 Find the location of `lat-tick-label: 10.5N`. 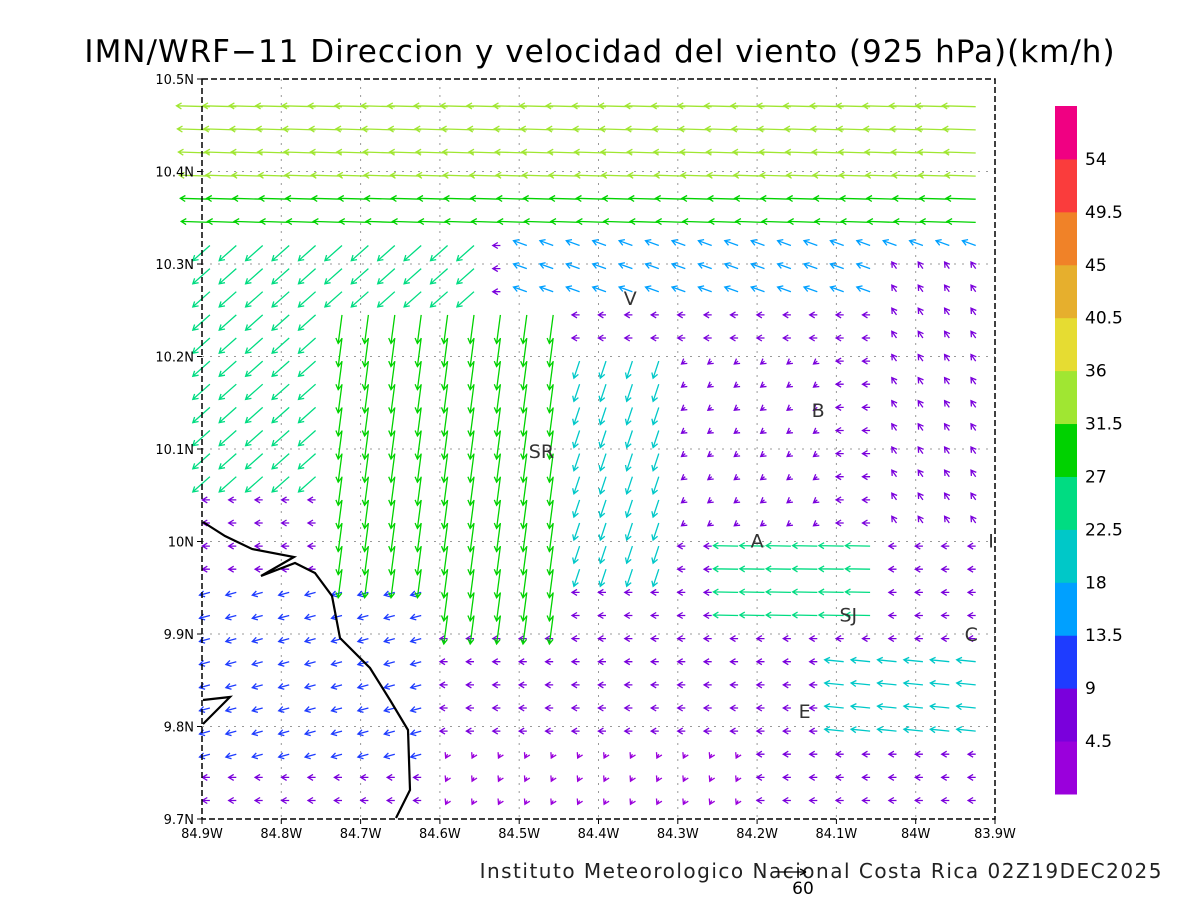

lat-tick-label: 10.5N is located at coordinates (174, 80).